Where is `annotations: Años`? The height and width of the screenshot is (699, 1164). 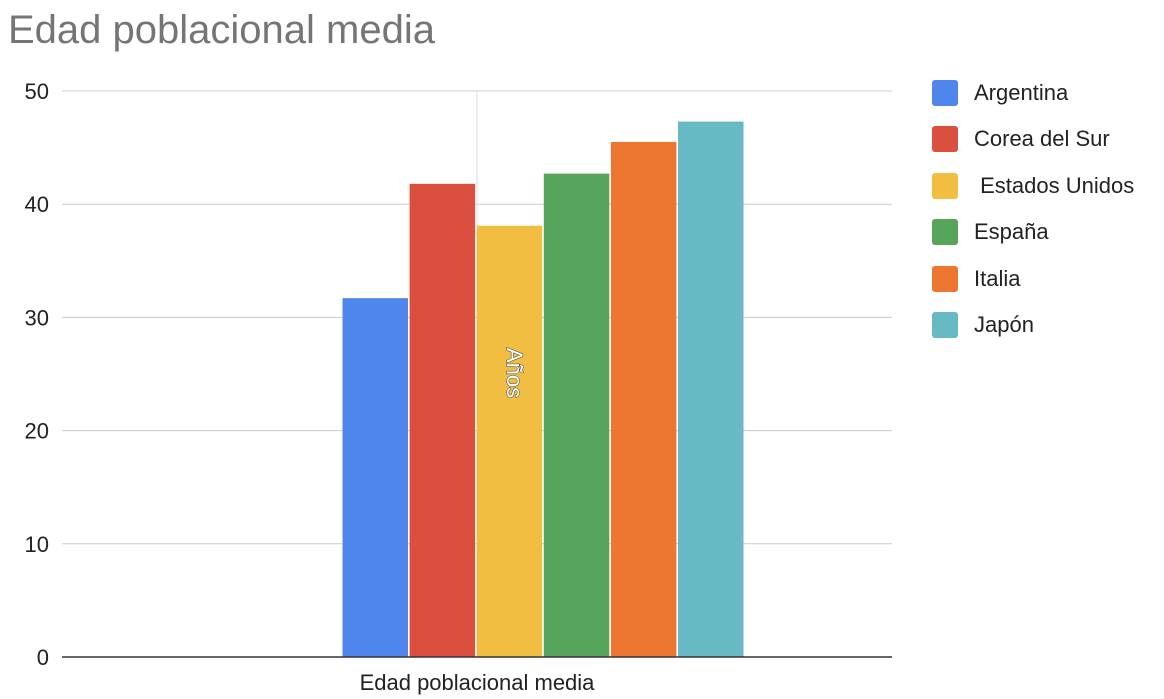 annotations: Años is located at coordinates (514, 372).